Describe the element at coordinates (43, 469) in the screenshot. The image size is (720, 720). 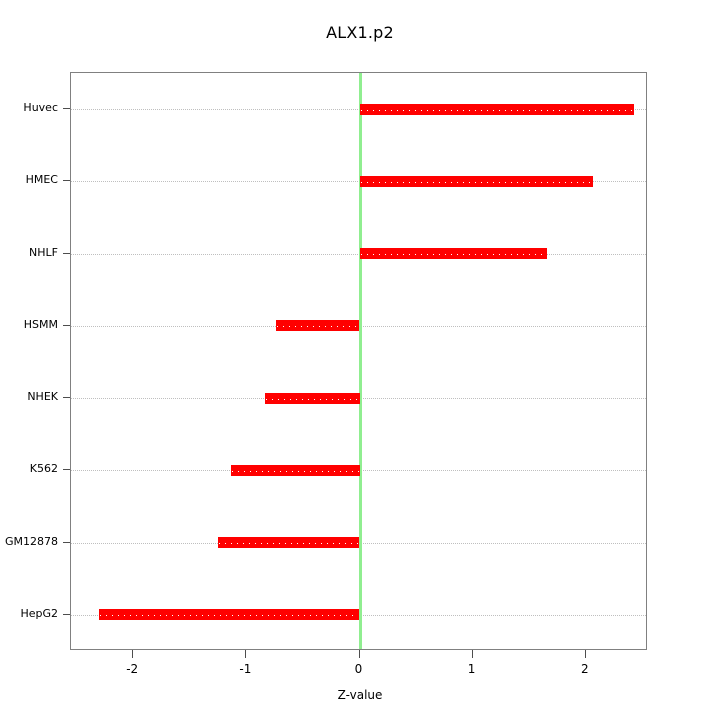
I see `y-axis-label-k562: K562` at that location.